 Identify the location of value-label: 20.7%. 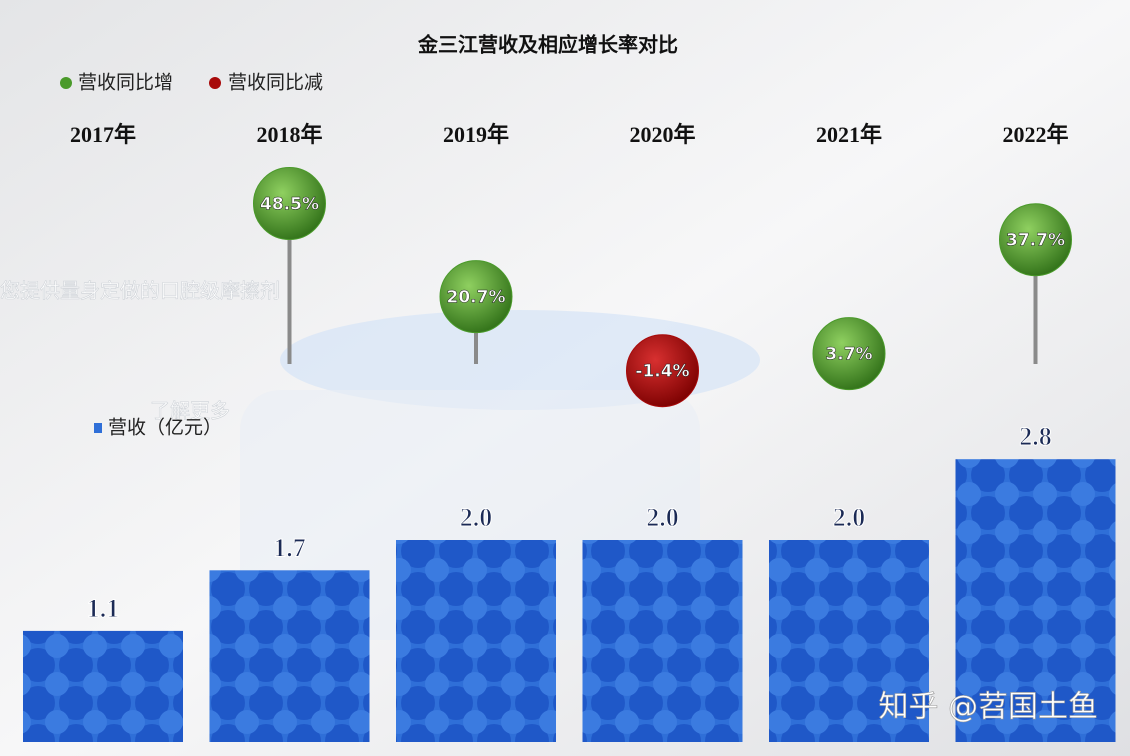
(476, 298).